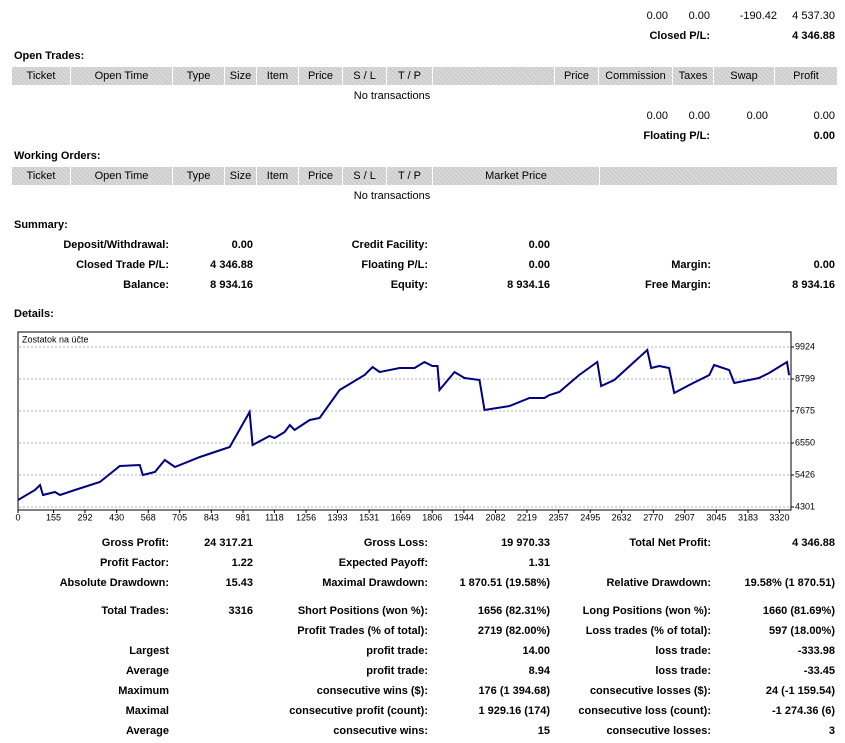 Image resolution: width=845 pixels, height=743 pixels. What do you see at coordinates (53, 517) in the screenshot?
I see `x-tick-label: 155` at bounding box center [53, 517].